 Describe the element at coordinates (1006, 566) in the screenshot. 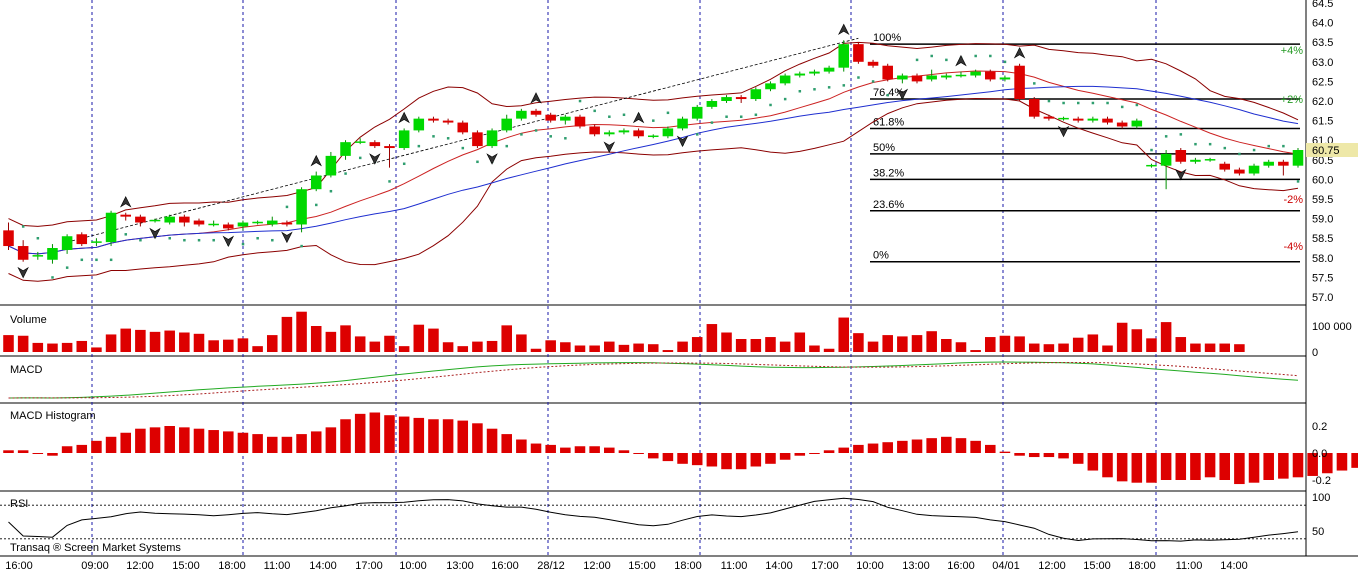

I see `x-tick-label: 04/01` at that location.